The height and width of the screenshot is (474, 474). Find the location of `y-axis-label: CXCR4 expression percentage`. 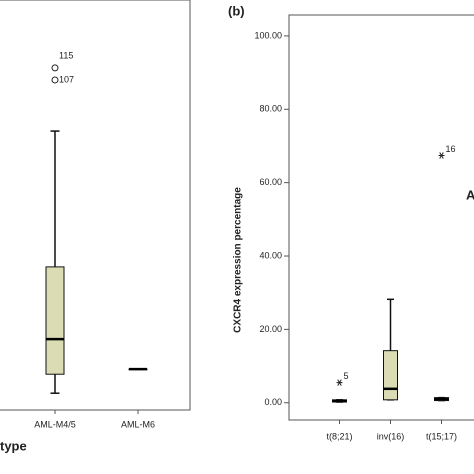

y-axis-label: CXCR4 expression percentage is located at coordinates (238, 260).